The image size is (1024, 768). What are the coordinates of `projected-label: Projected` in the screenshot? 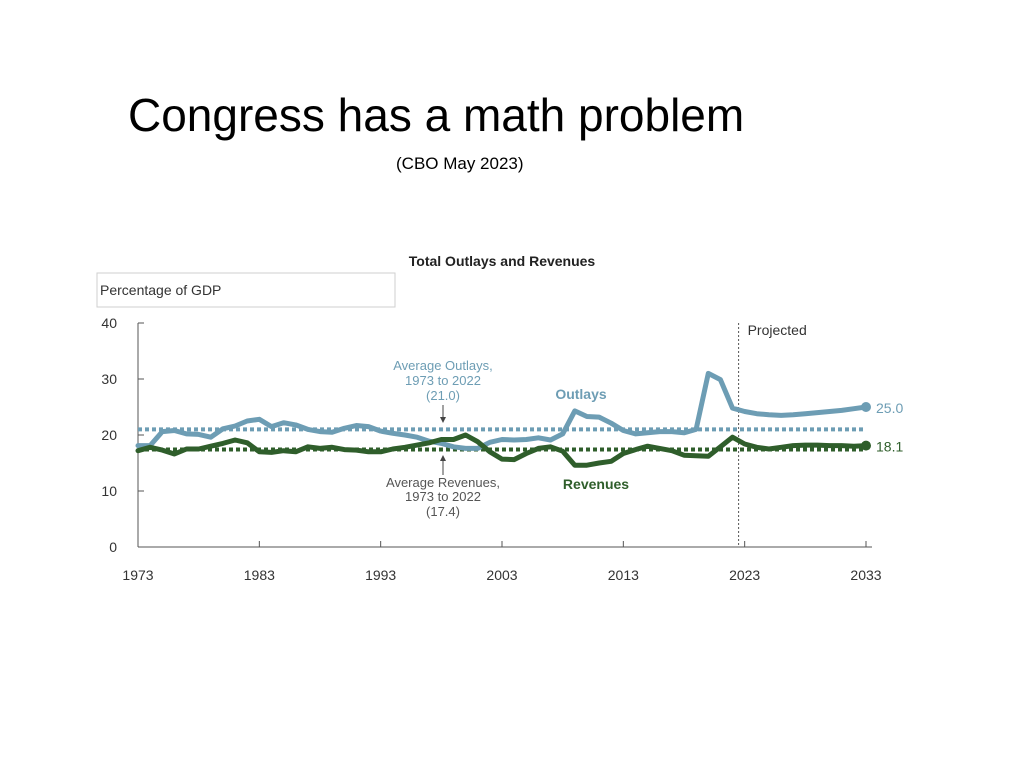 It's located at (777, 330).